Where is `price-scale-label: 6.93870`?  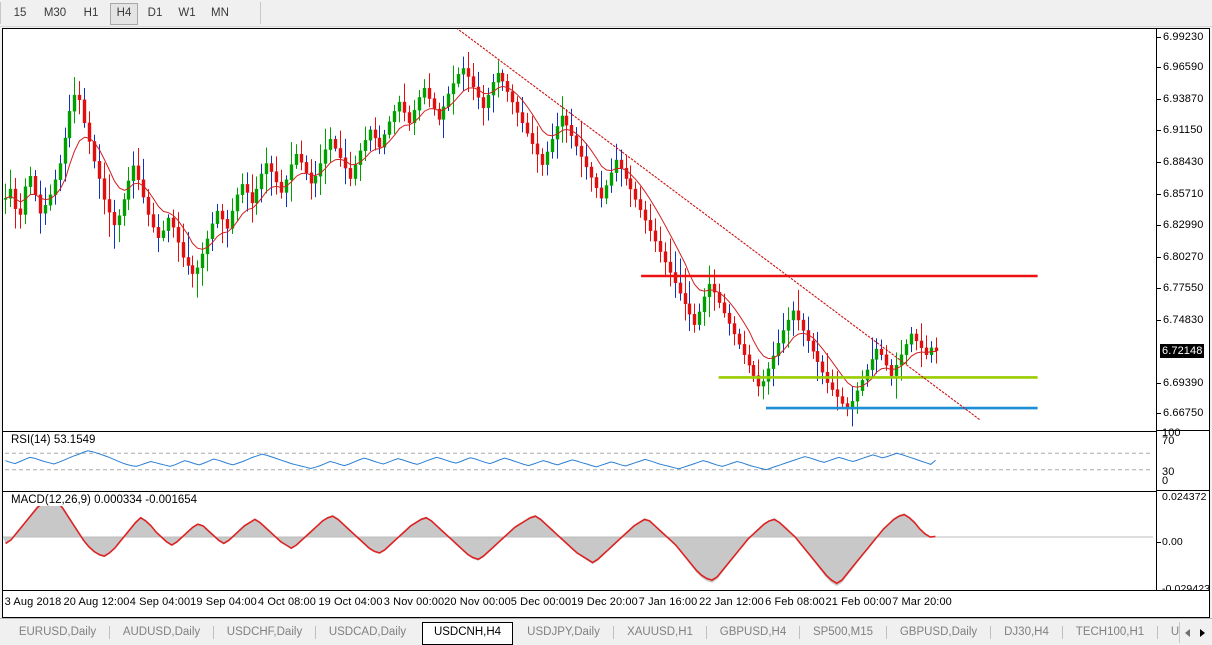 price-scale-label: 6.93870 is located at coordinates (1183, 99).